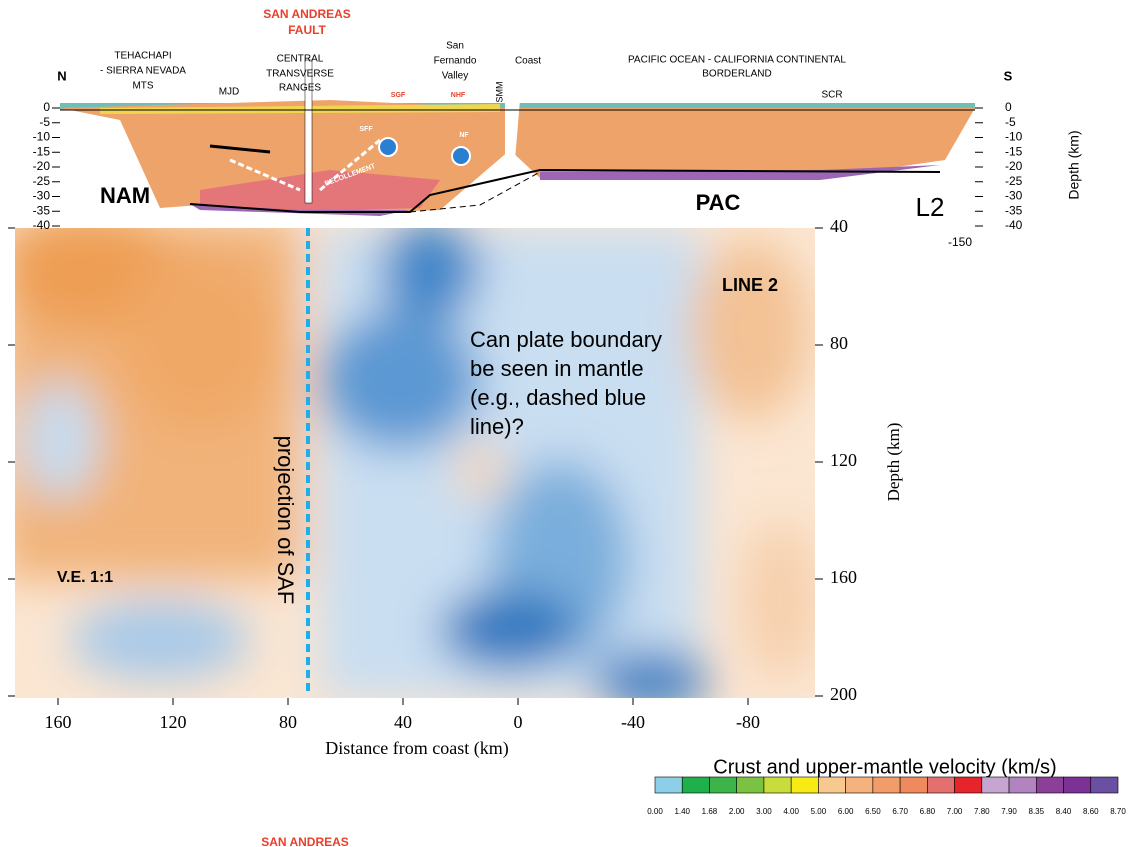  What do you see at coordinates (736, 74) in the screenshot?
I see `region-label: BORDERLAND` at bounding box center [736, 74].